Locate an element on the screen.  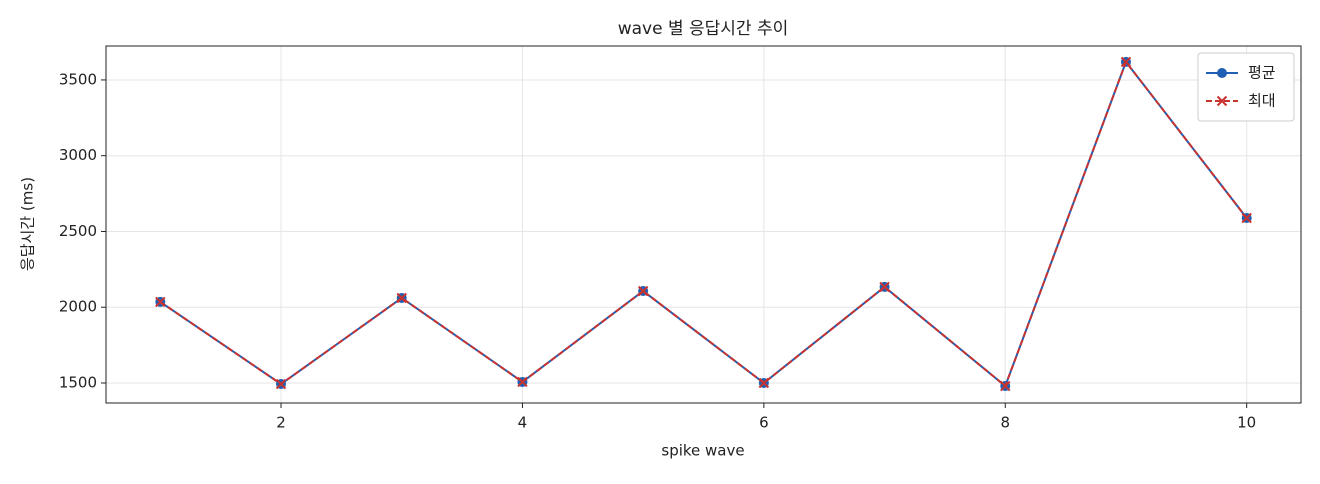
y-axis-label: 응답시간 (ms) is located at coordinates (28, 224).